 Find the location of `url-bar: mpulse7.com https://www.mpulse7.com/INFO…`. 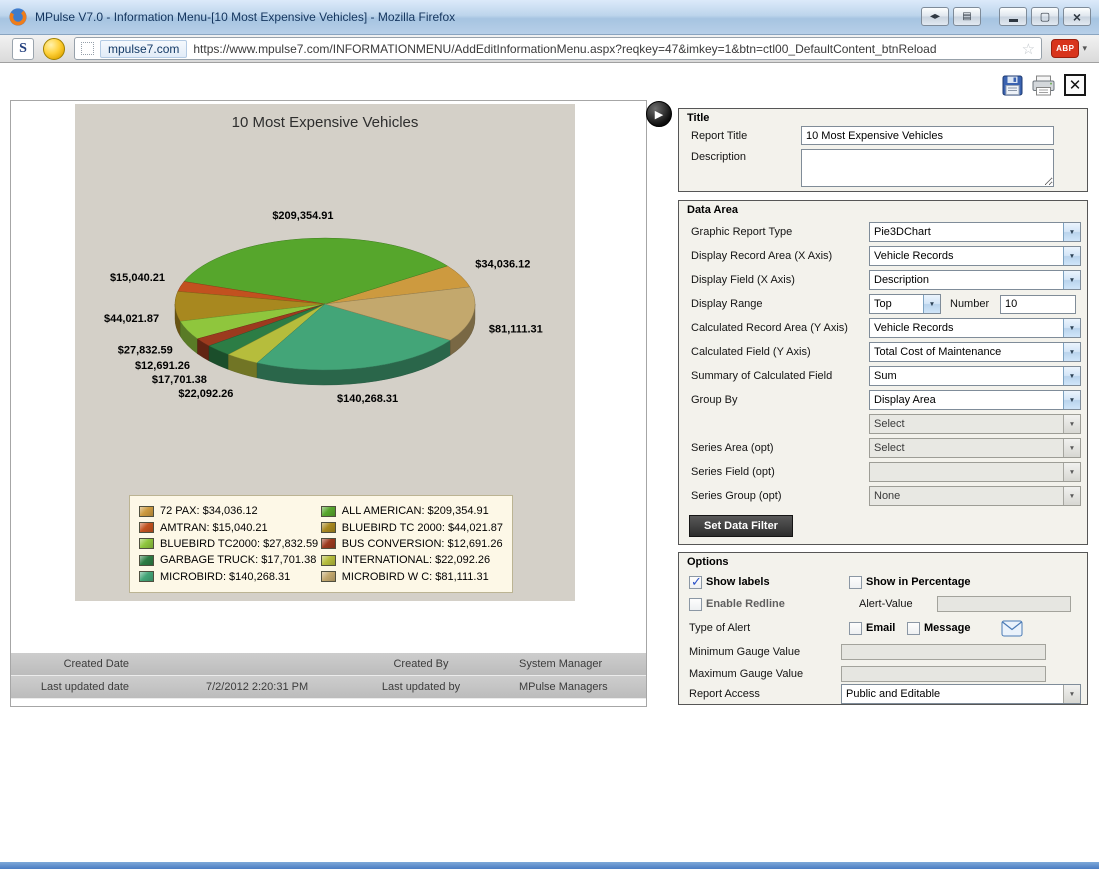

url-bar: mpulse7.com https://www.mpulse7.com/INFO… is located at coordinates (558, 48).